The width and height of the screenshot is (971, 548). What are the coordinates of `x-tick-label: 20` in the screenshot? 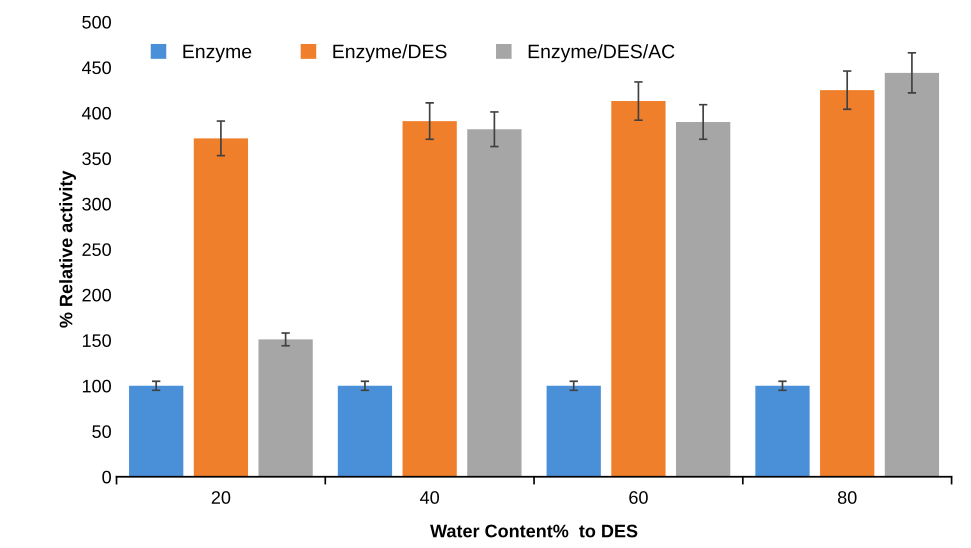 It's located at (221, 497).